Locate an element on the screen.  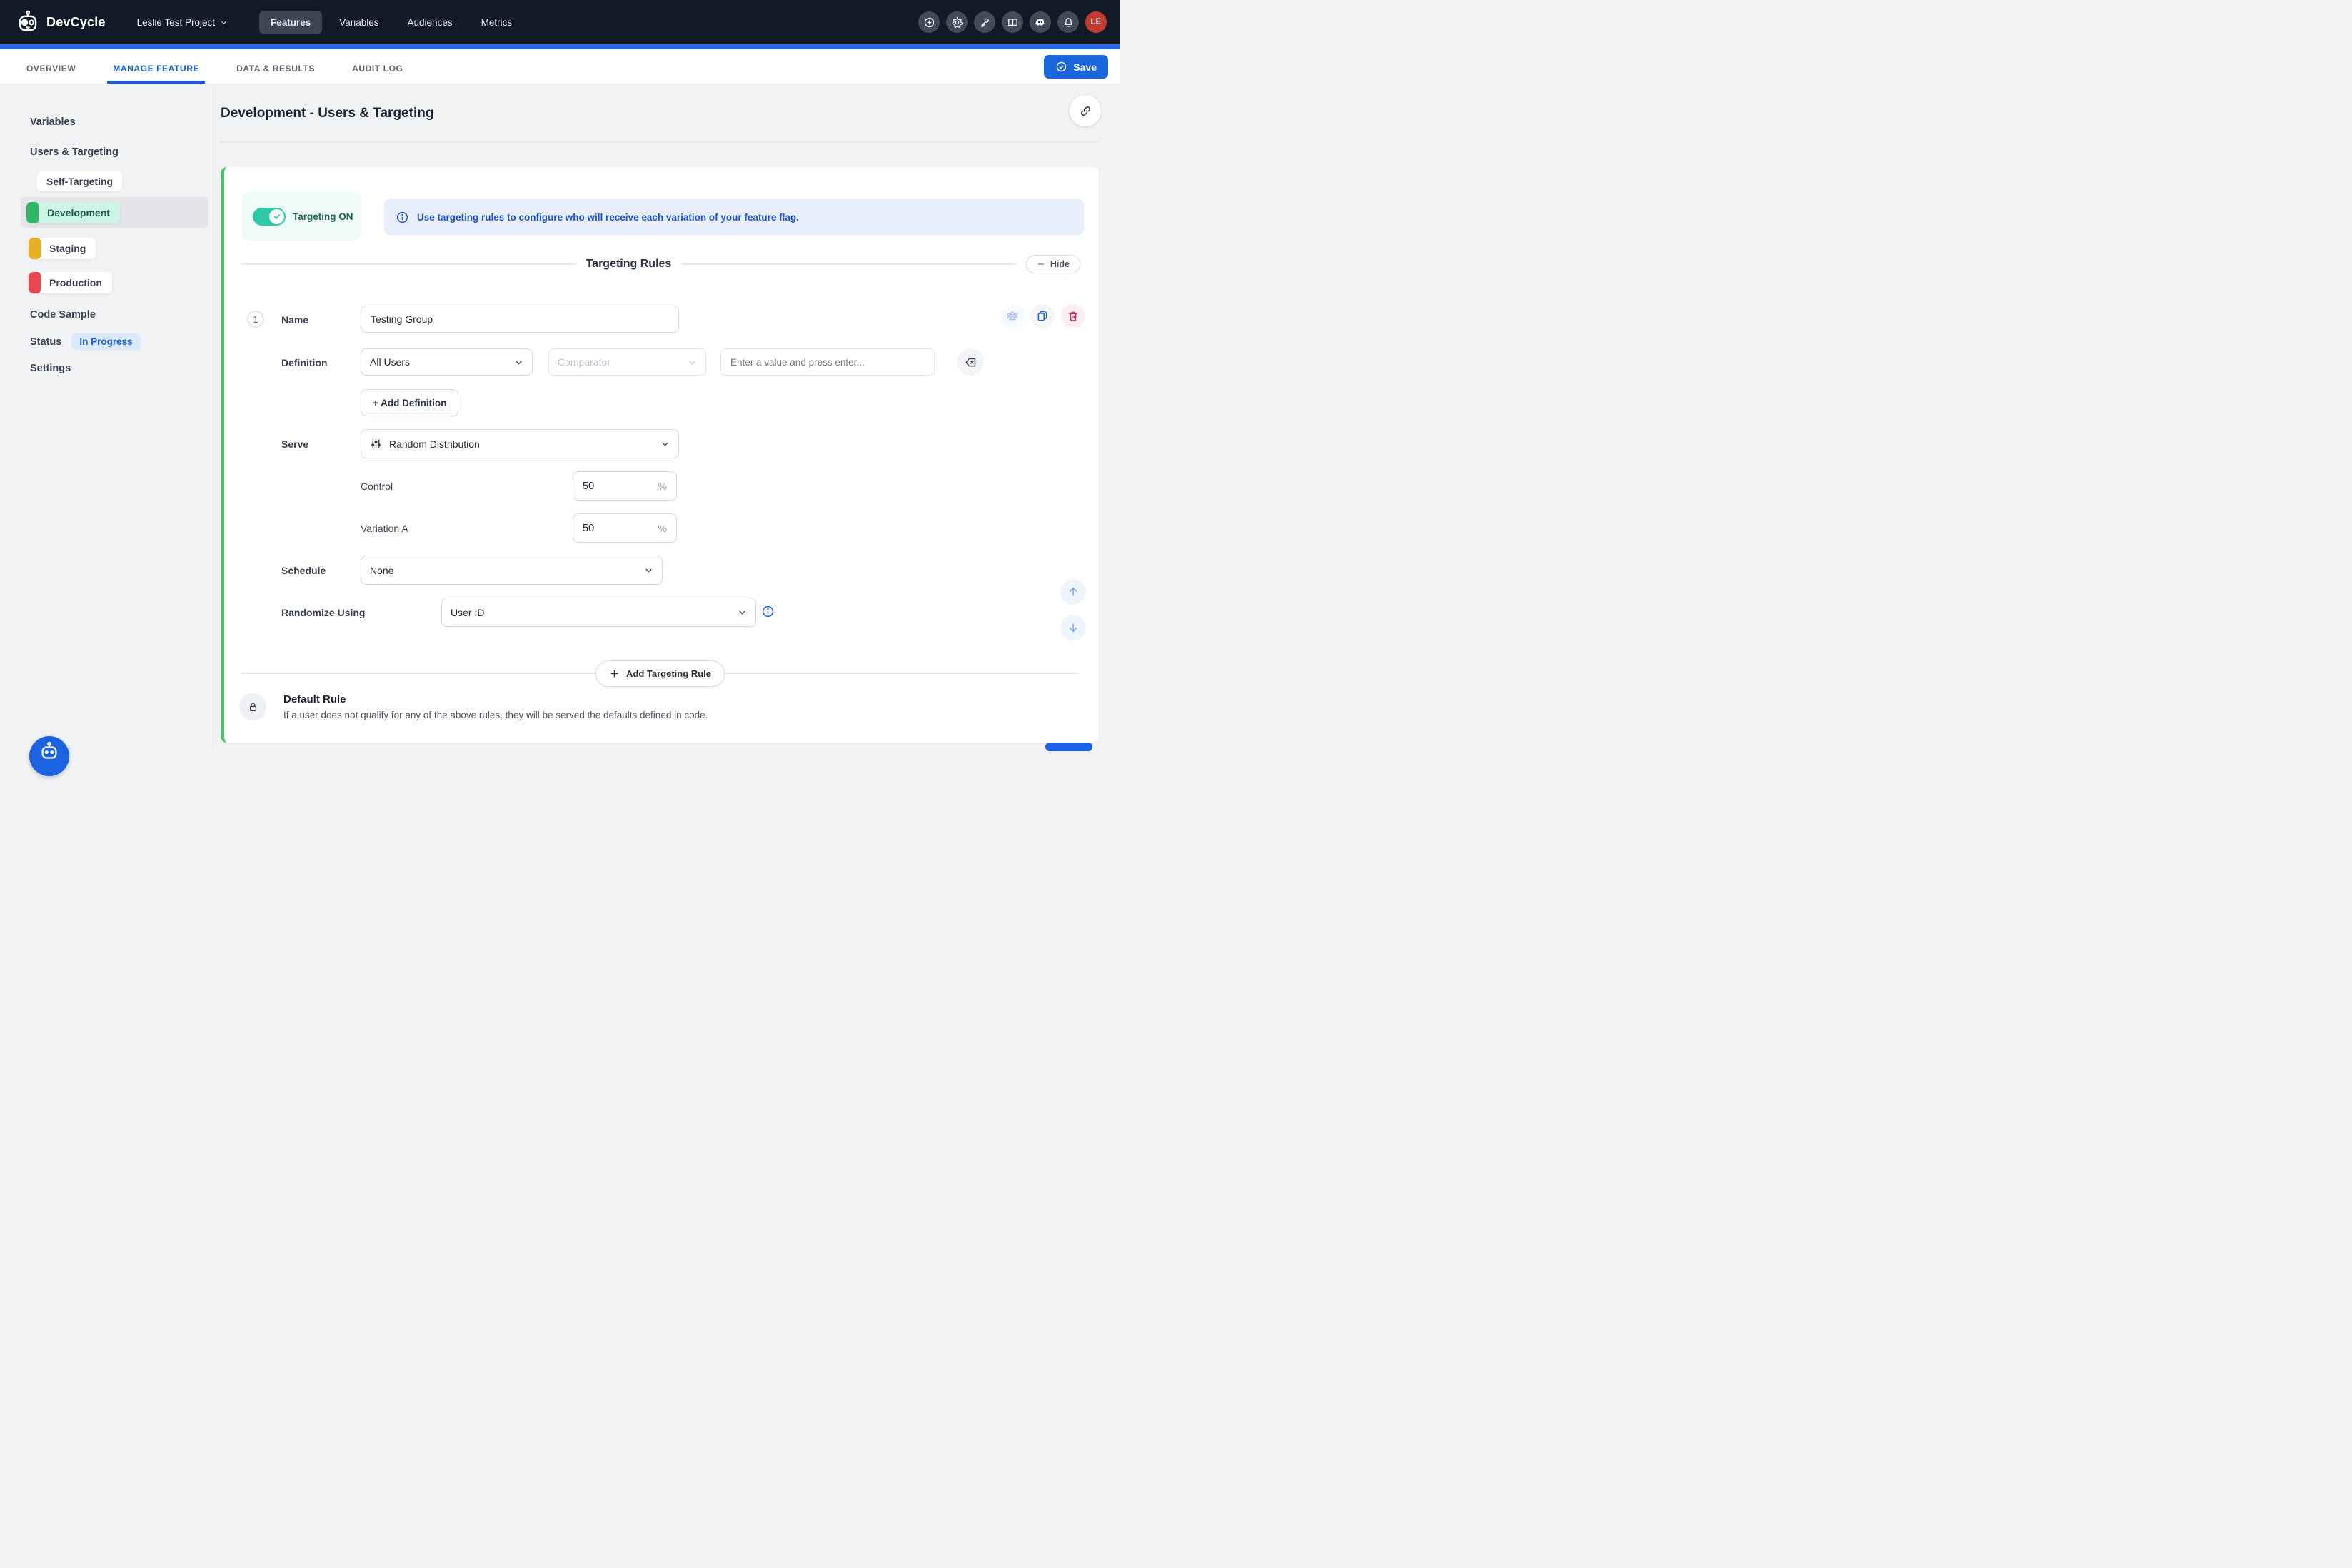
sidebar-env-production: Production is located at coordinates (110, 282).